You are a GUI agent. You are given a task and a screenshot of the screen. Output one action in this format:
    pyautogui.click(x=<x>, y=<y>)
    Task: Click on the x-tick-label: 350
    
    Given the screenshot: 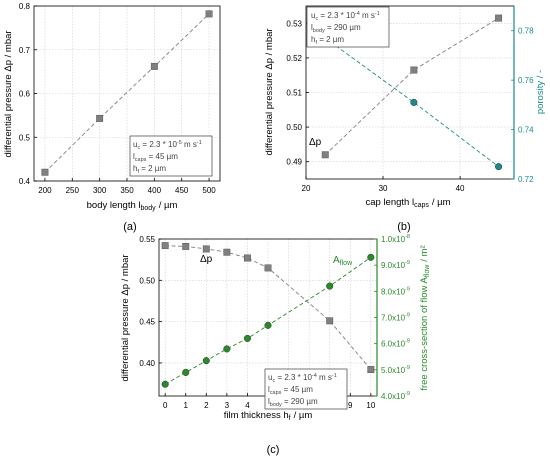 What is the action you would take?
    pyautogui.click(x=127, y=190)
    